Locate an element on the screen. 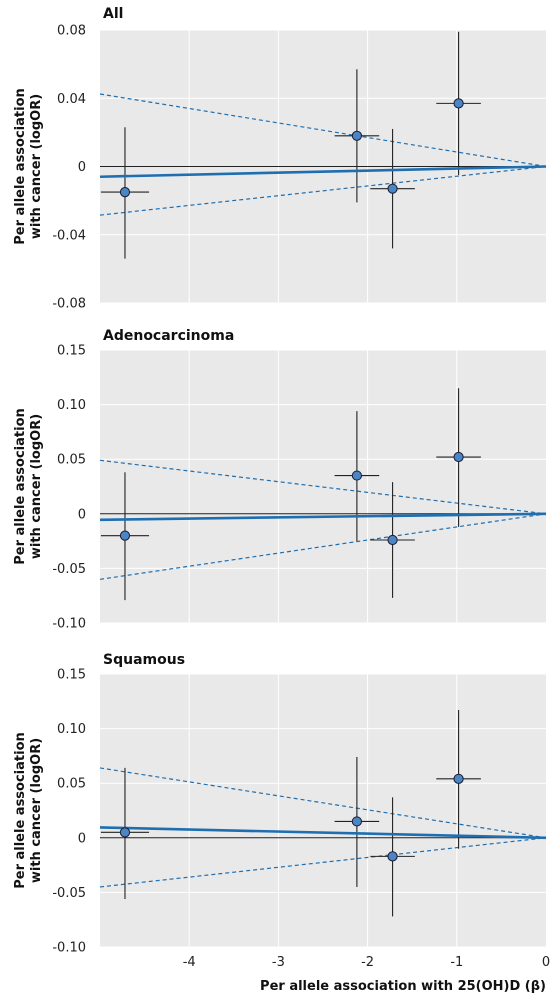 The width and height of the screenshot is (550, 1001). panel-title: Squamous is located at coordinates (144, 660).